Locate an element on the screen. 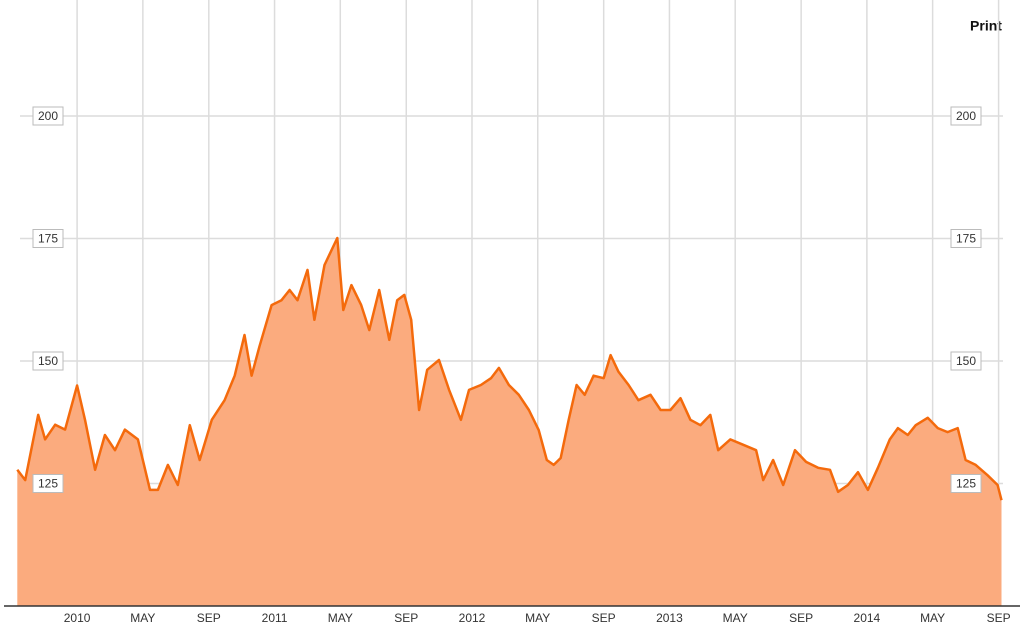  x-tick-label: 2011 is located at coordinates (275, 618).